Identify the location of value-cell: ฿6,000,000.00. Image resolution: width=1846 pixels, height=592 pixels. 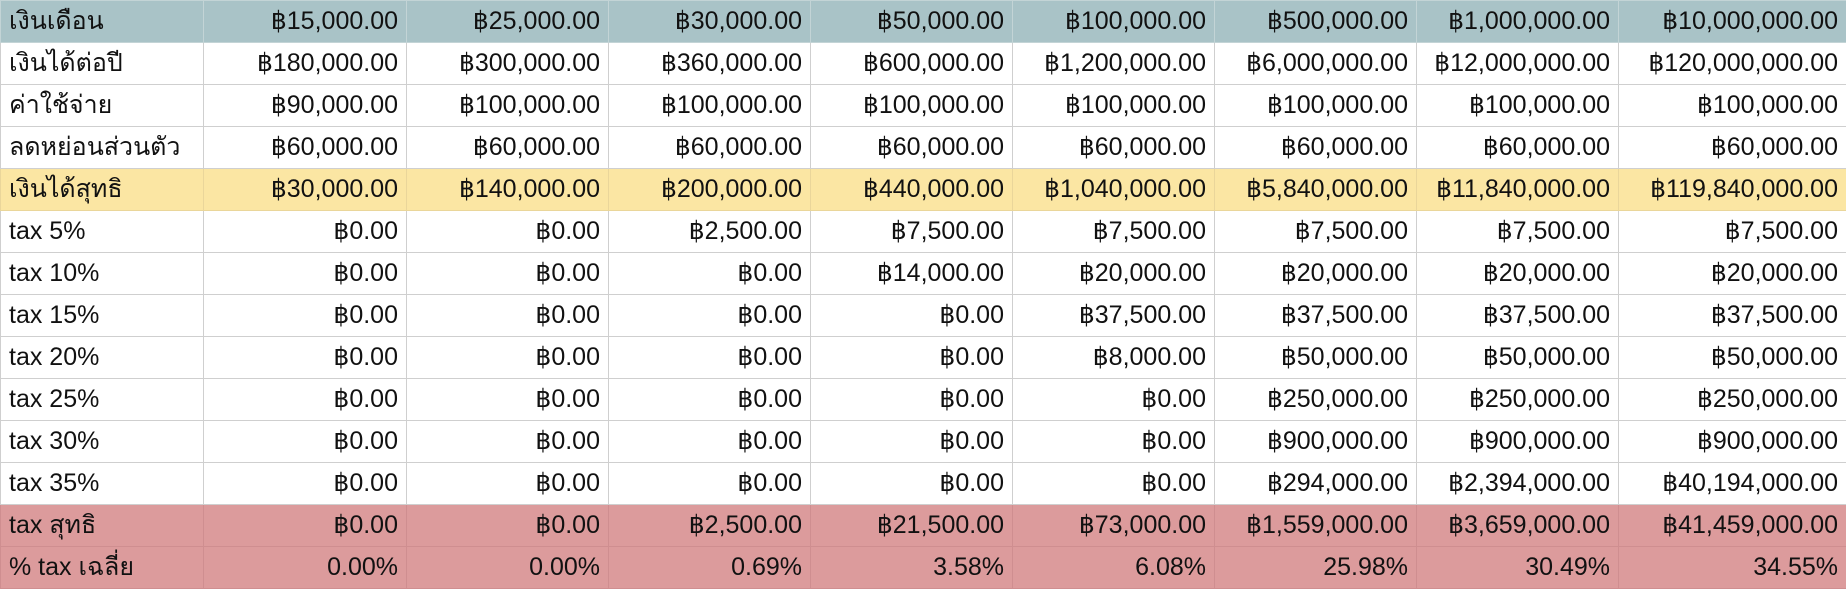
(1315, 63).